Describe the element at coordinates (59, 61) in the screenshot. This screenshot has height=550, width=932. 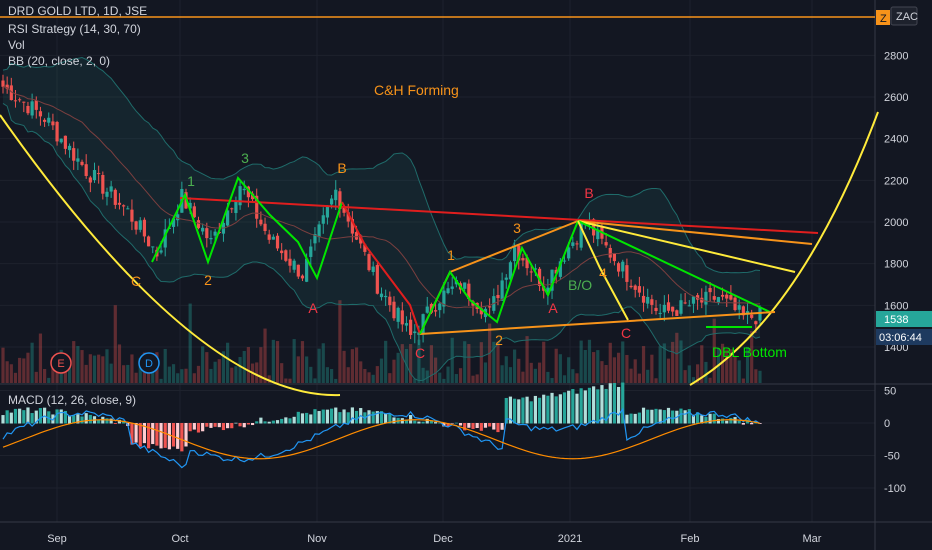
I see `indicator-bb: BB (20, close, 2, 0)` at that location.